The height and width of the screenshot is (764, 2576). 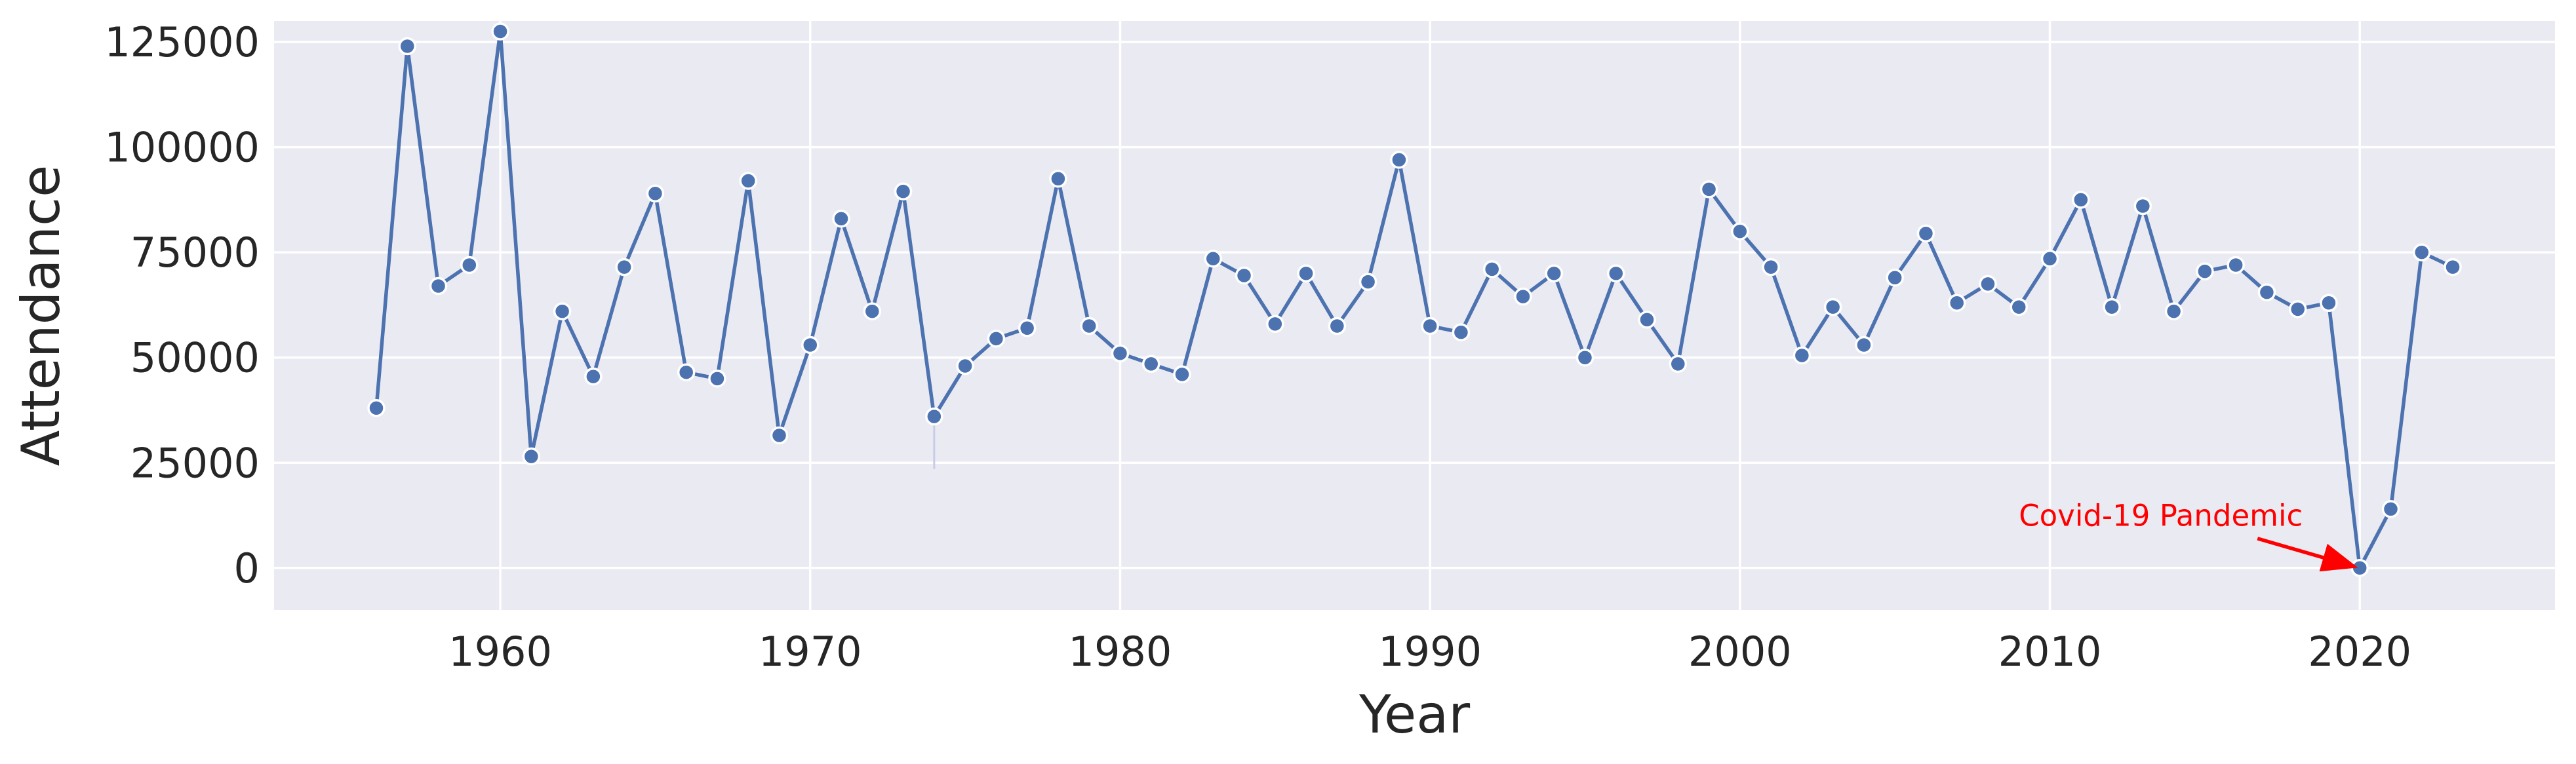 What do you see at coordinates (1740, 652) in the screenshot?
I see `x-tick-label: 2000` at bounding box center [1740, 652].